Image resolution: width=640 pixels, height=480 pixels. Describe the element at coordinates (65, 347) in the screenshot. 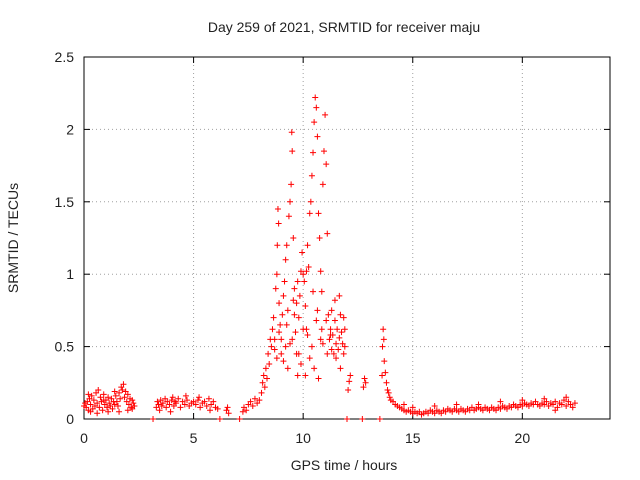

I see `y-tick-label: 0.5` at that location.